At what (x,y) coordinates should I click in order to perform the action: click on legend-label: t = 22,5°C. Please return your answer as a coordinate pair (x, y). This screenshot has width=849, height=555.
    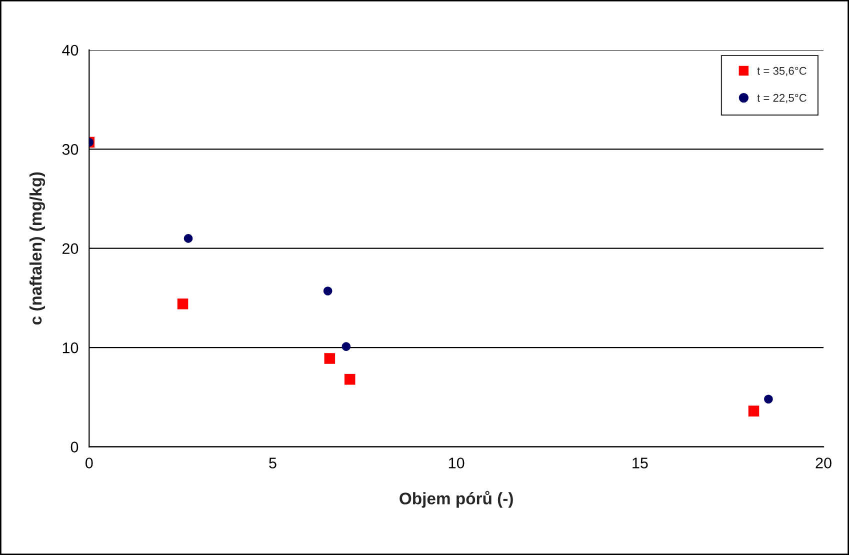
    Looking at the image, I should click on (781, 99).